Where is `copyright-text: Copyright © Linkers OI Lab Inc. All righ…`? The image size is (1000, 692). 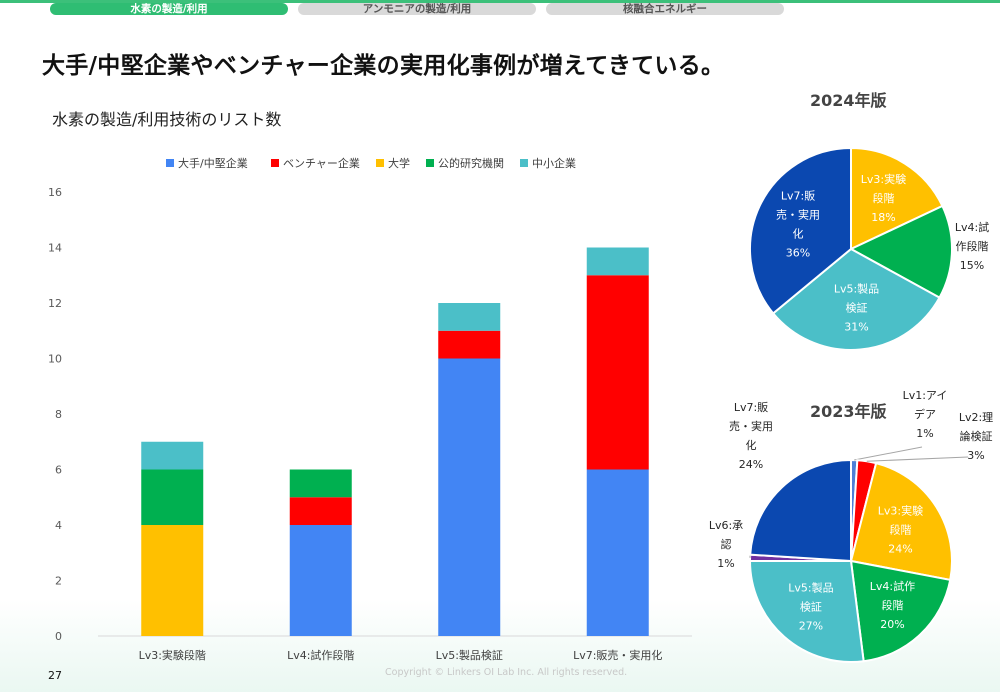
copyright-text: Copyright © Linkers OI Lab Inc. All righ… is located at coordinates (506, 672).